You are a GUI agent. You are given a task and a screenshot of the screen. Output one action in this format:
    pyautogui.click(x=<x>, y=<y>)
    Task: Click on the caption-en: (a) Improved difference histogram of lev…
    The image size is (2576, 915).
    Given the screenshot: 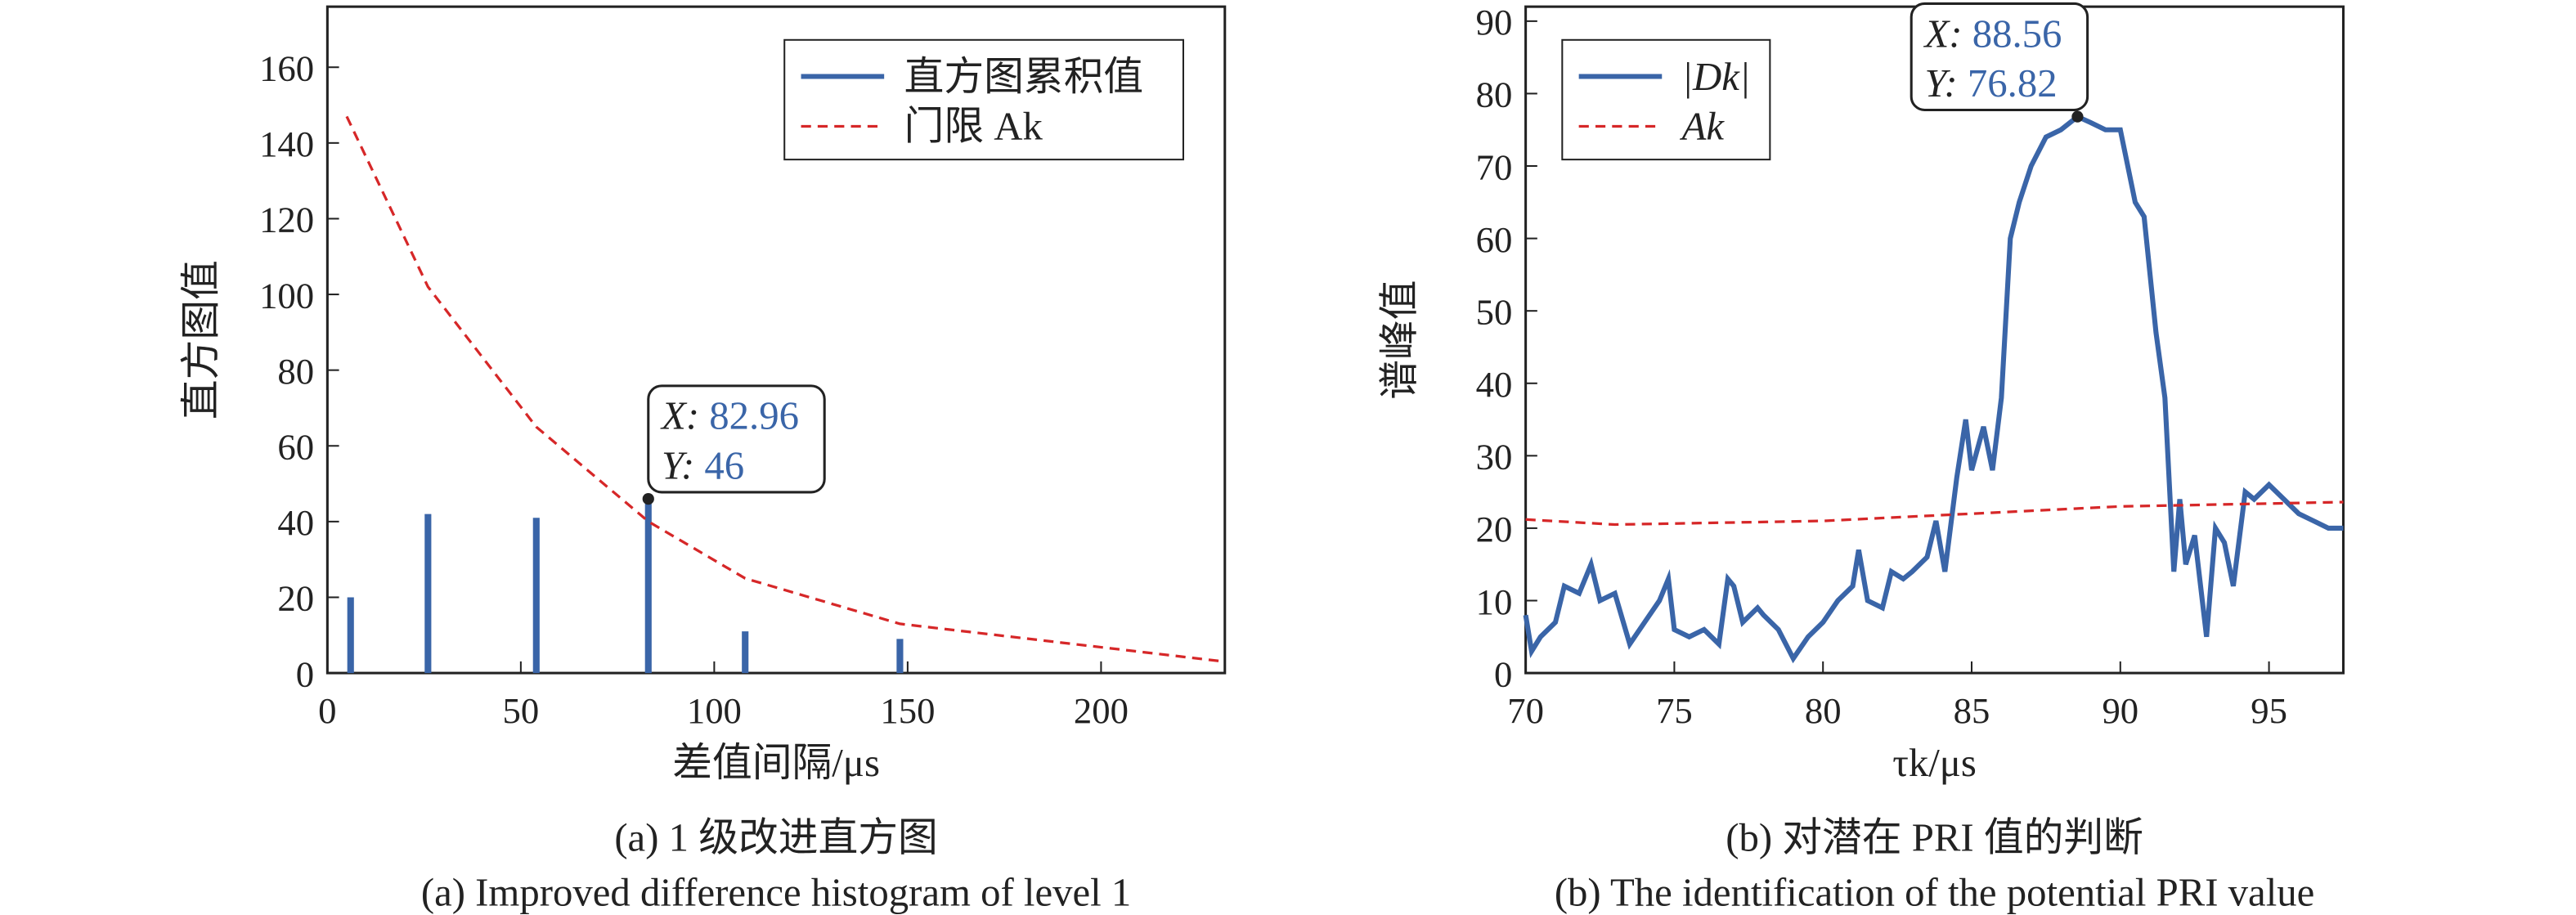 What is the action you would take?
    pyautogui.click(x=776, y=893)
    